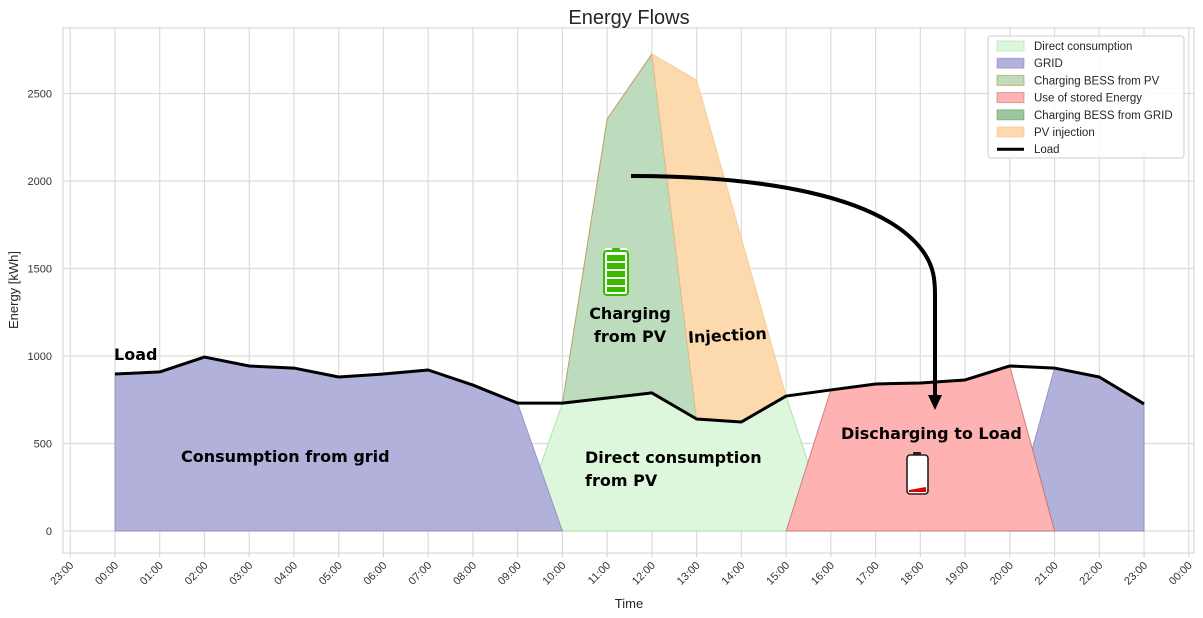 This screenshot has height=618, width=1203. Describe the element at coordinates (917, 473) in the screenshot. I see `battery-low-icon` at that location.